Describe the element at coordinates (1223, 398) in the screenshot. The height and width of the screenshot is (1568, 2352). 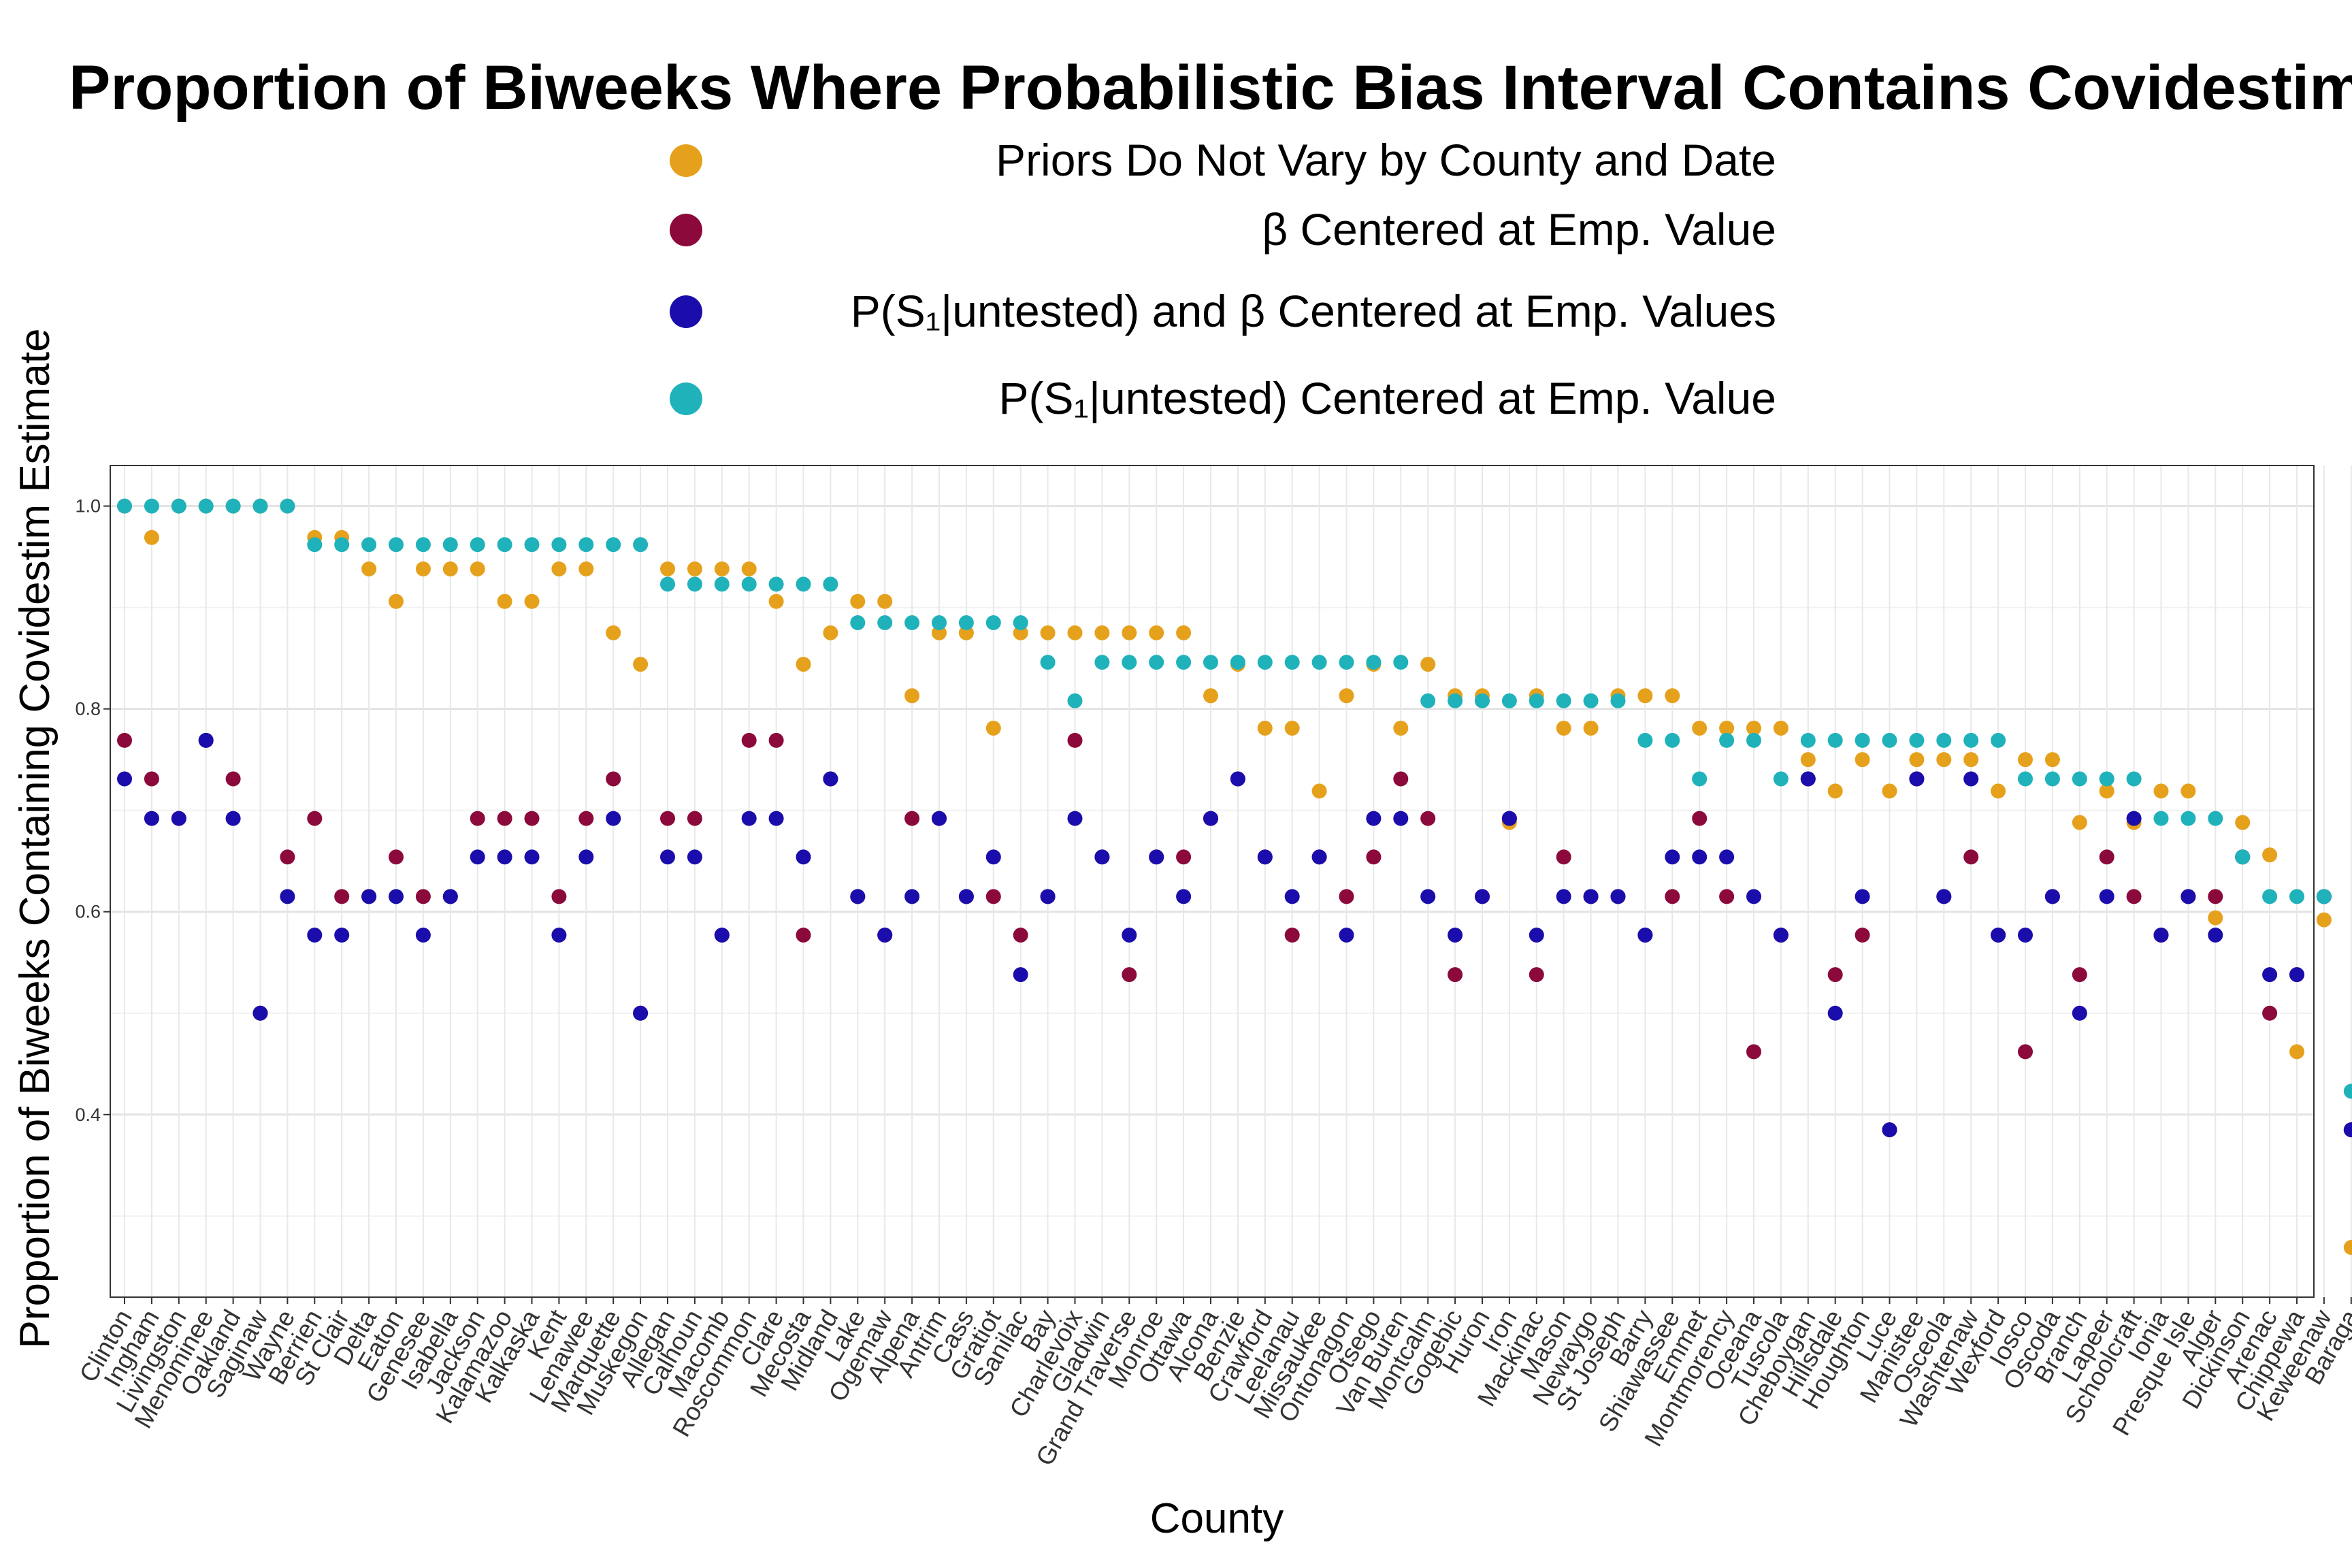
I see `legend-item: P(S₁|untested) Centered at Emp. Value` at that location.